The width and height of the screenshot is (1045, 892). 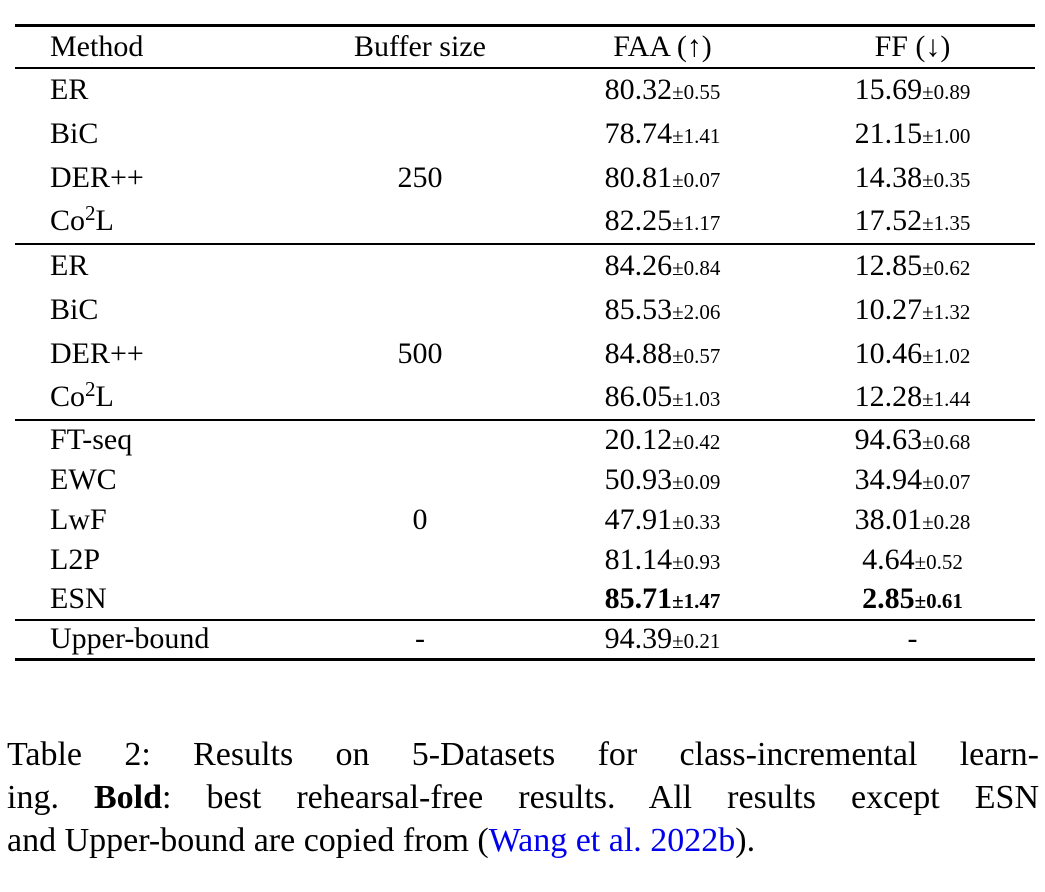 I want to click on ff-value: 14.38, so click(x=888, y=177).